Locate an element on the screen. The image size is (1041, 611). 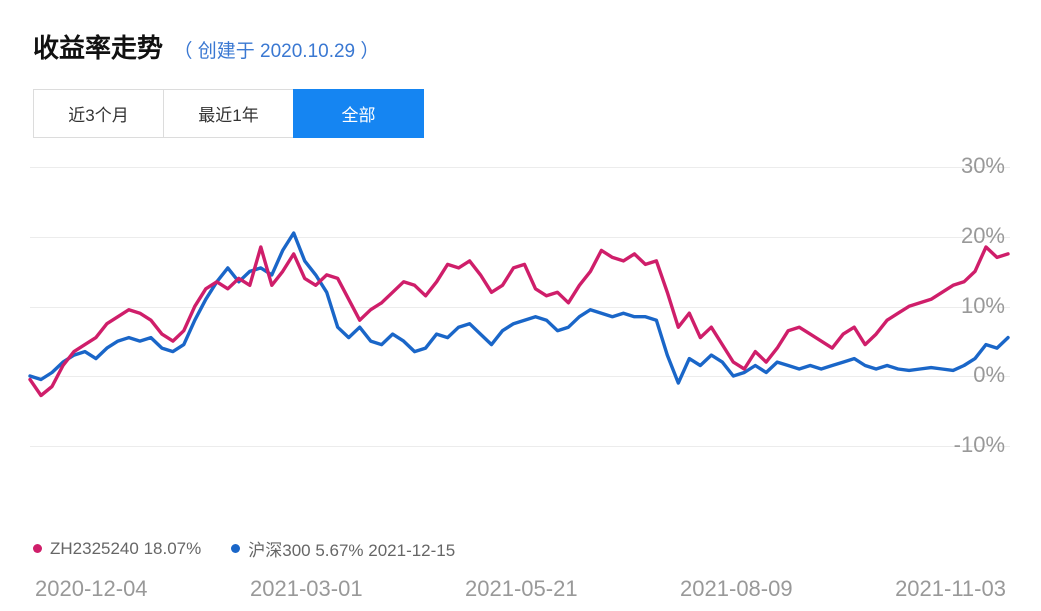
gridline-neg10 is located at coordinates (520, 446).